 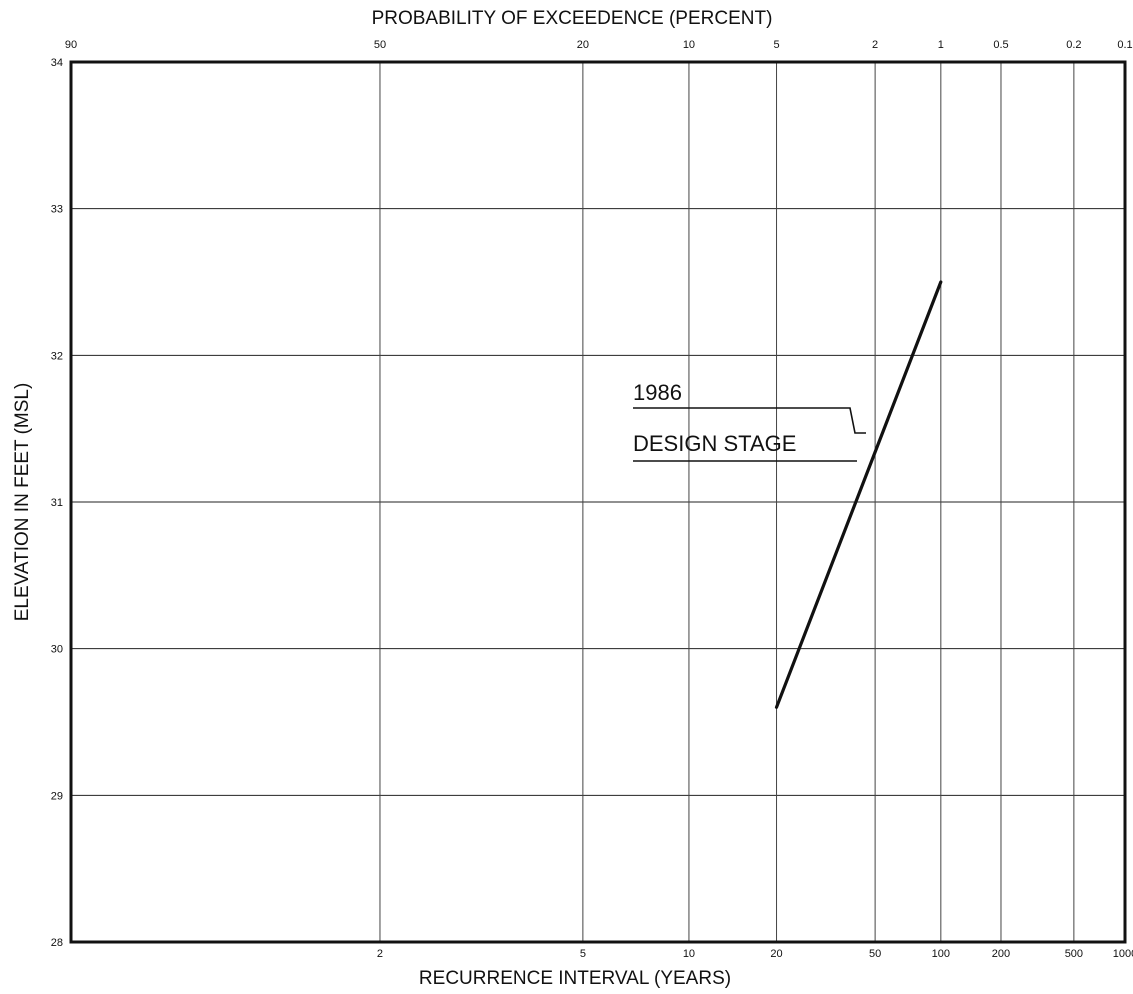 I want to click on top-tick-label: 5, so click(x=776, y=45).